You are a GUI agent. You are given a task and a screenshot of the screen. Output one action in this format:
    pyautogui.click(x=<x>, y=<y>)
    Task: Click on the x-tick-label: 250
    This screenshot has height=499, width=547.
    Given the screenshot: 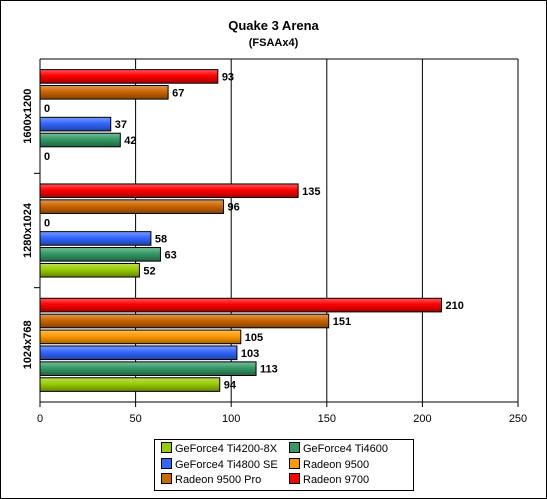 What is the action you would take?
    pyautogui.click(x=518, y=419)
    